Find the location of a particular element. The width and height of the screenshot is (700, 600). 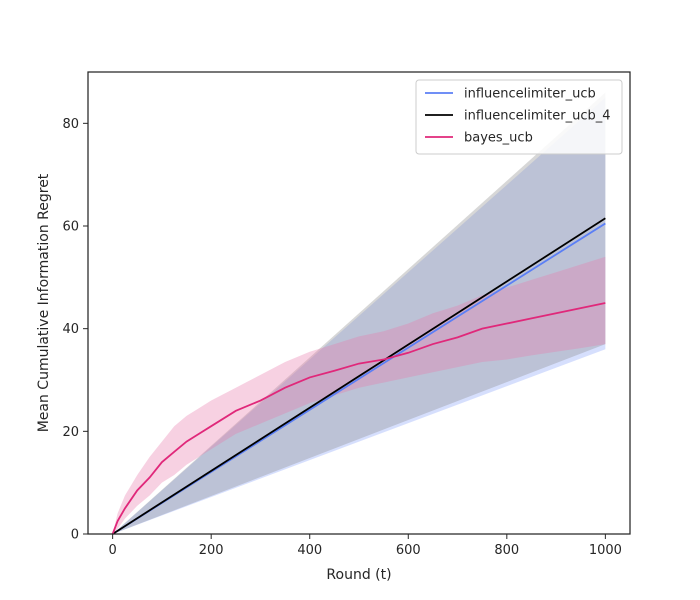

y-tick-label: 20 is located at coordinates (70, 432).